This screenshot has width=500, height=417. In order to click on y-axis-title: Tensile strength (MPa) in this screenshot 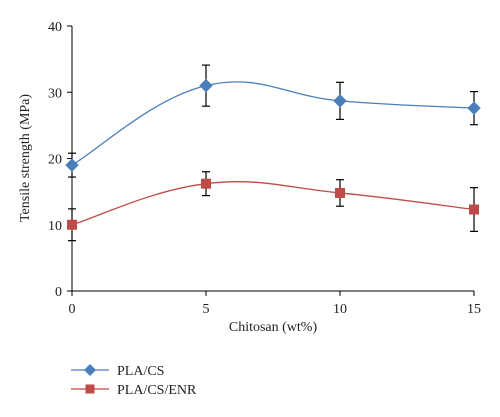, I will do `click(25, 158)`.